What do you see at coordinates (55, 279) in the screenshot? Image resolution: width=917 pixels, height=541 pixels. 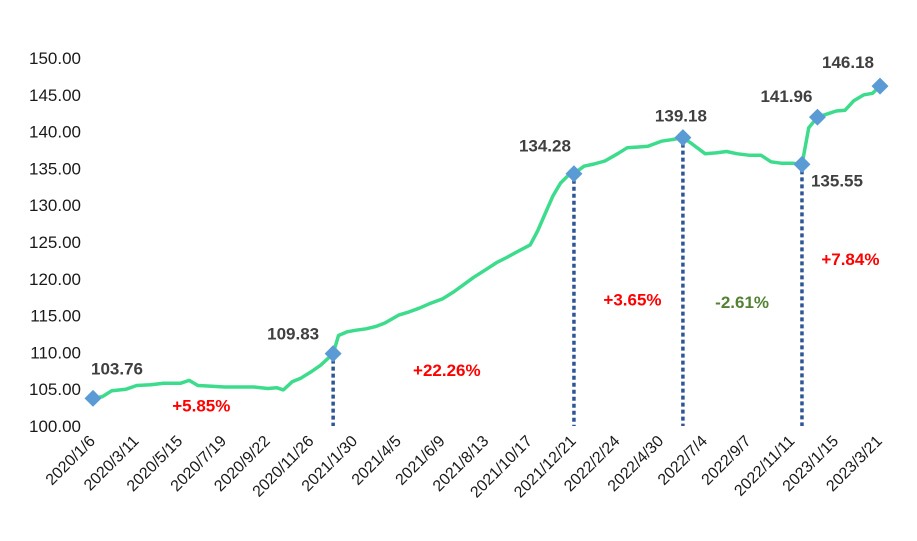 I see `y-tick-label: 120.00` at bounding box center [55, 279].